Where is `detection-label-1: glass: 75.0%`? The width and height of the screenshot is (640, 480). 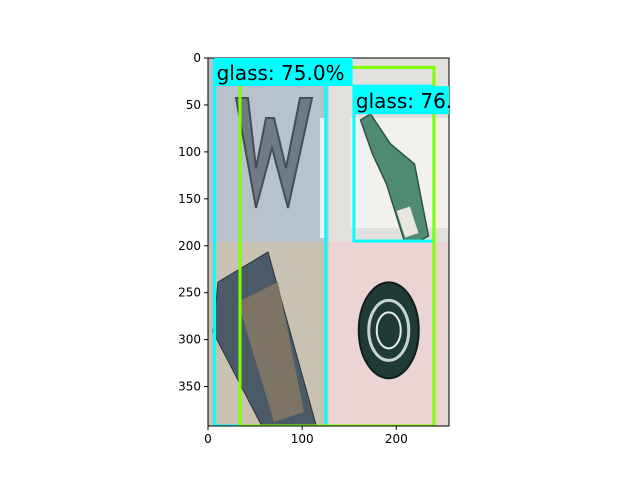 detection-label-1: glass: 75.0% is located at coordinates (283, 72).